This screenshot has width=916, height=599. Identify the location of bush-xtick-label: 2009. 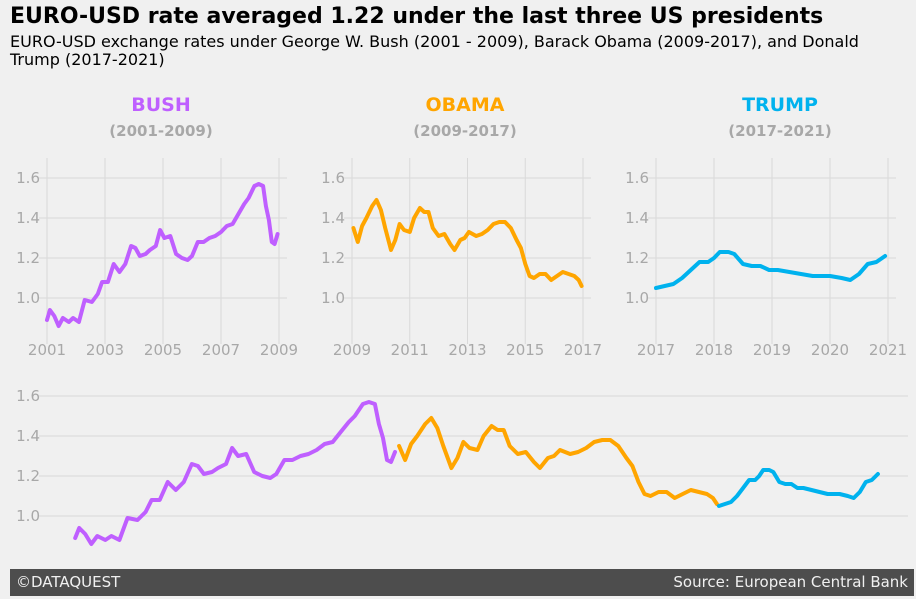
(279, 350).